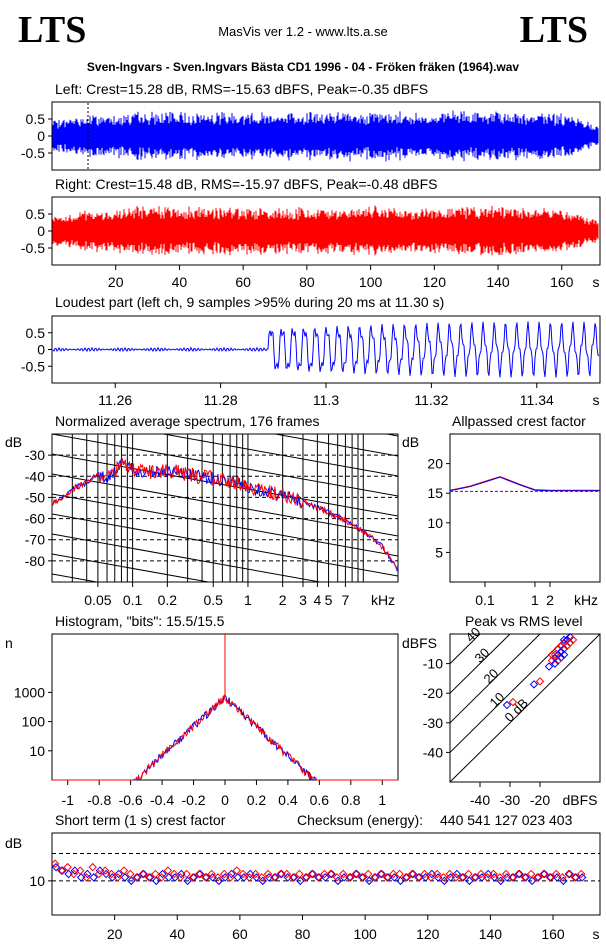  Describe the element at coordinates (213, 600) in the screenshot. I see `spectrum-xtick-label: 0.5` at that location.